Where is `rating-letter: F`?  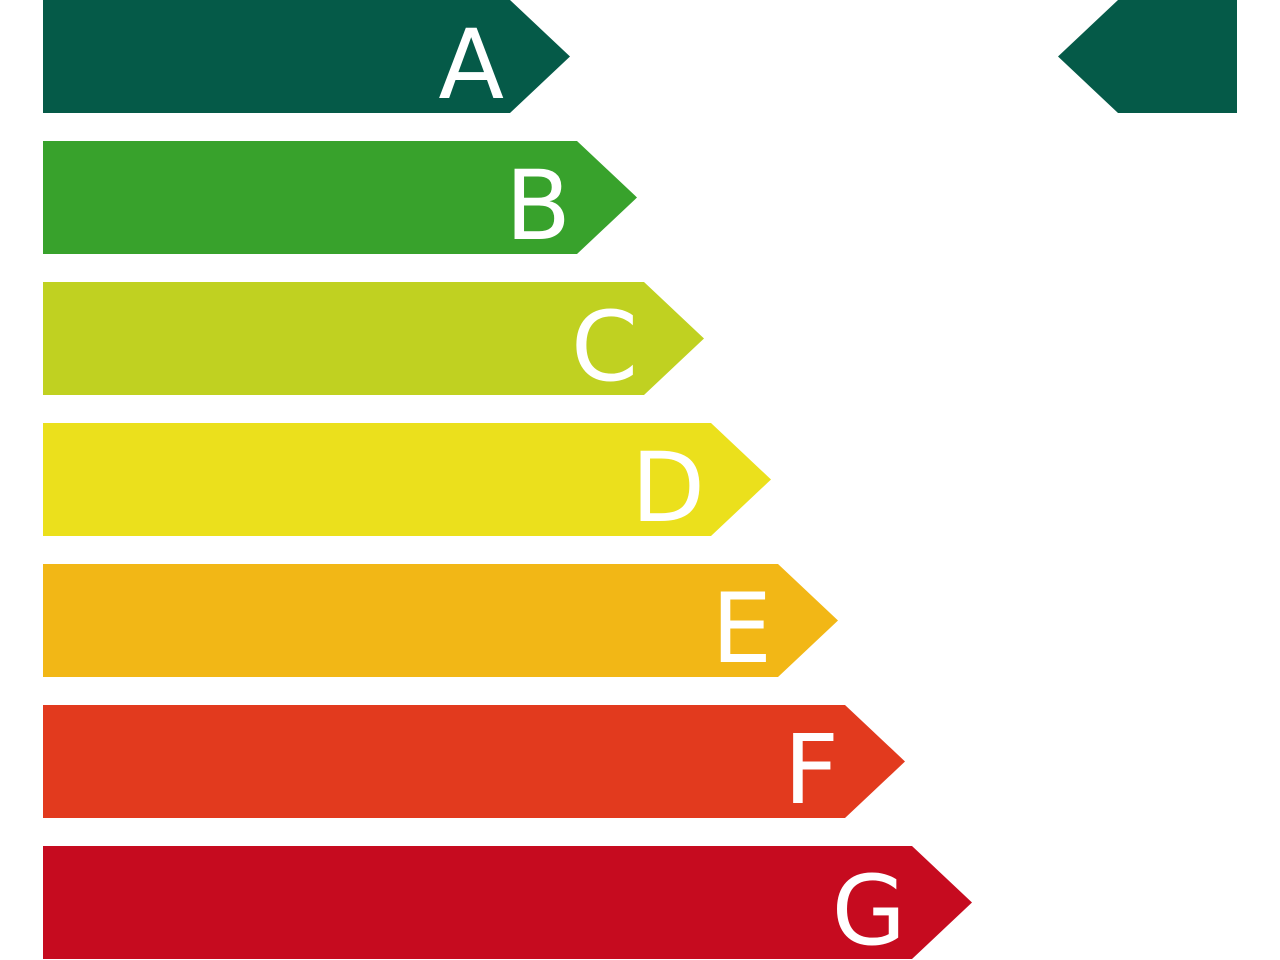 rating-letter: F is located at coordinates (811, 770).